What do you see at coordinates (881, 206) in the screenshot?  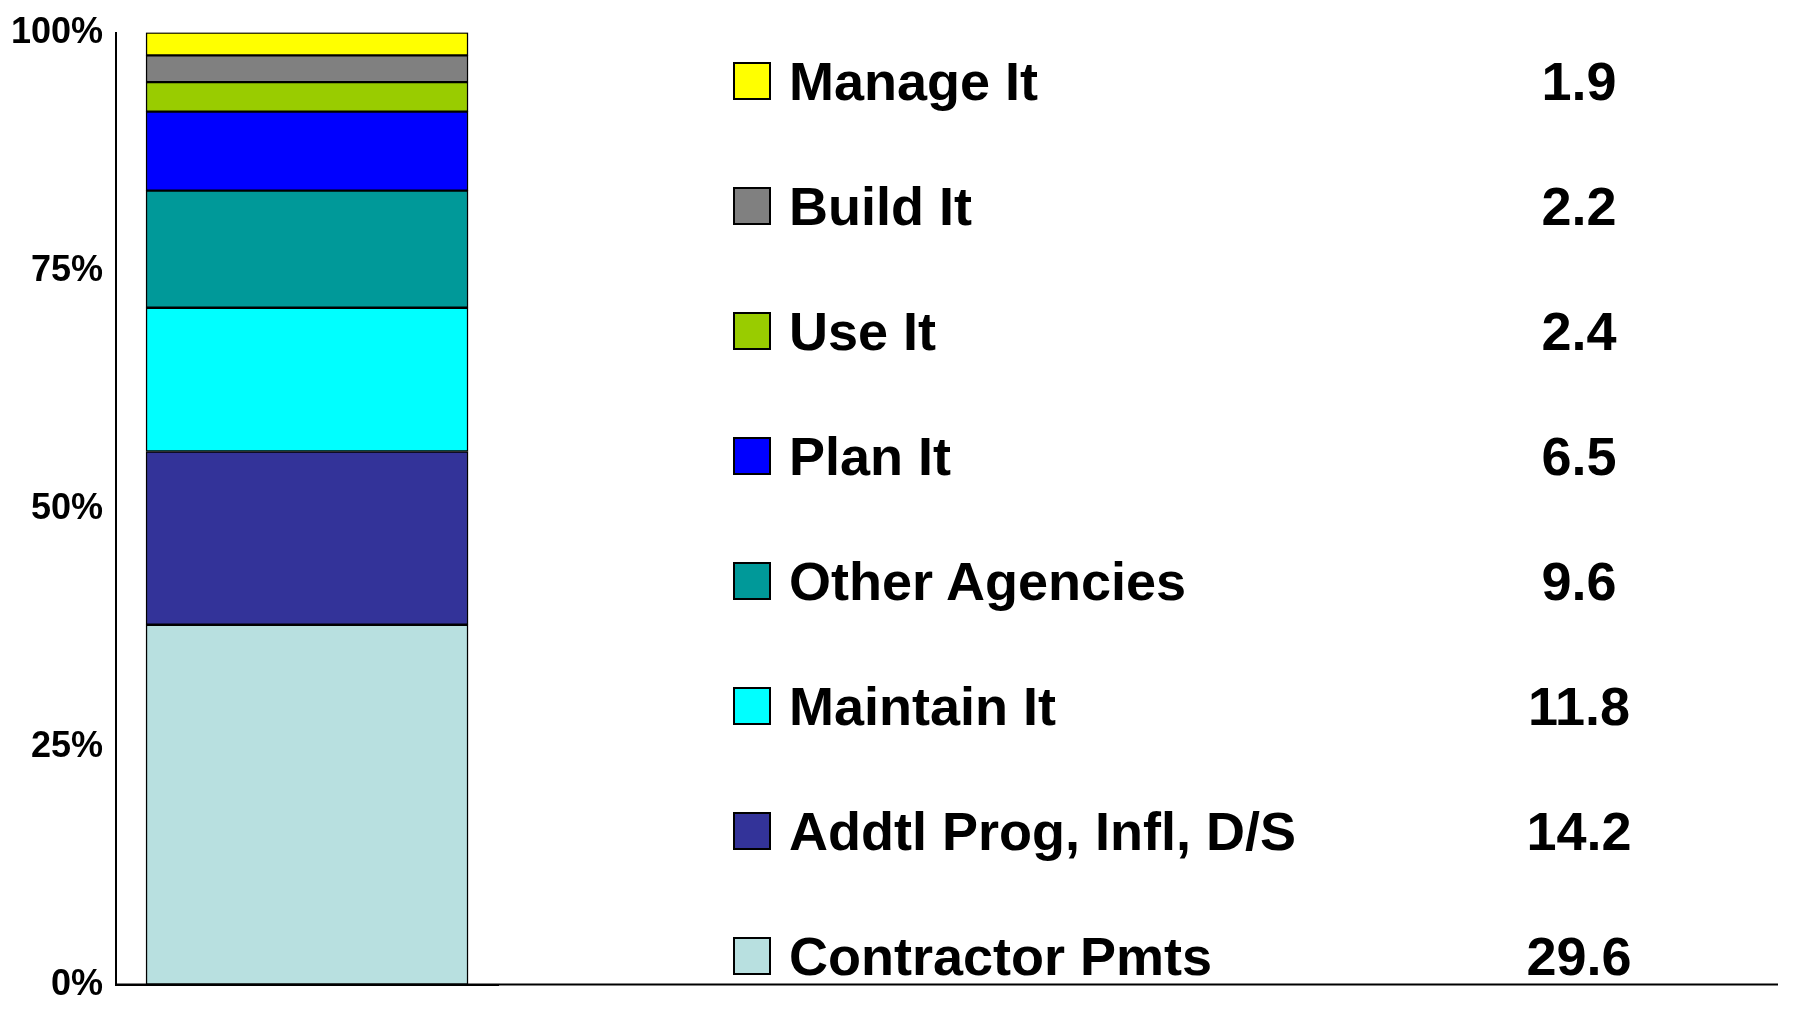 I see `legend-label: Build It` at bounding box center [881, 206].